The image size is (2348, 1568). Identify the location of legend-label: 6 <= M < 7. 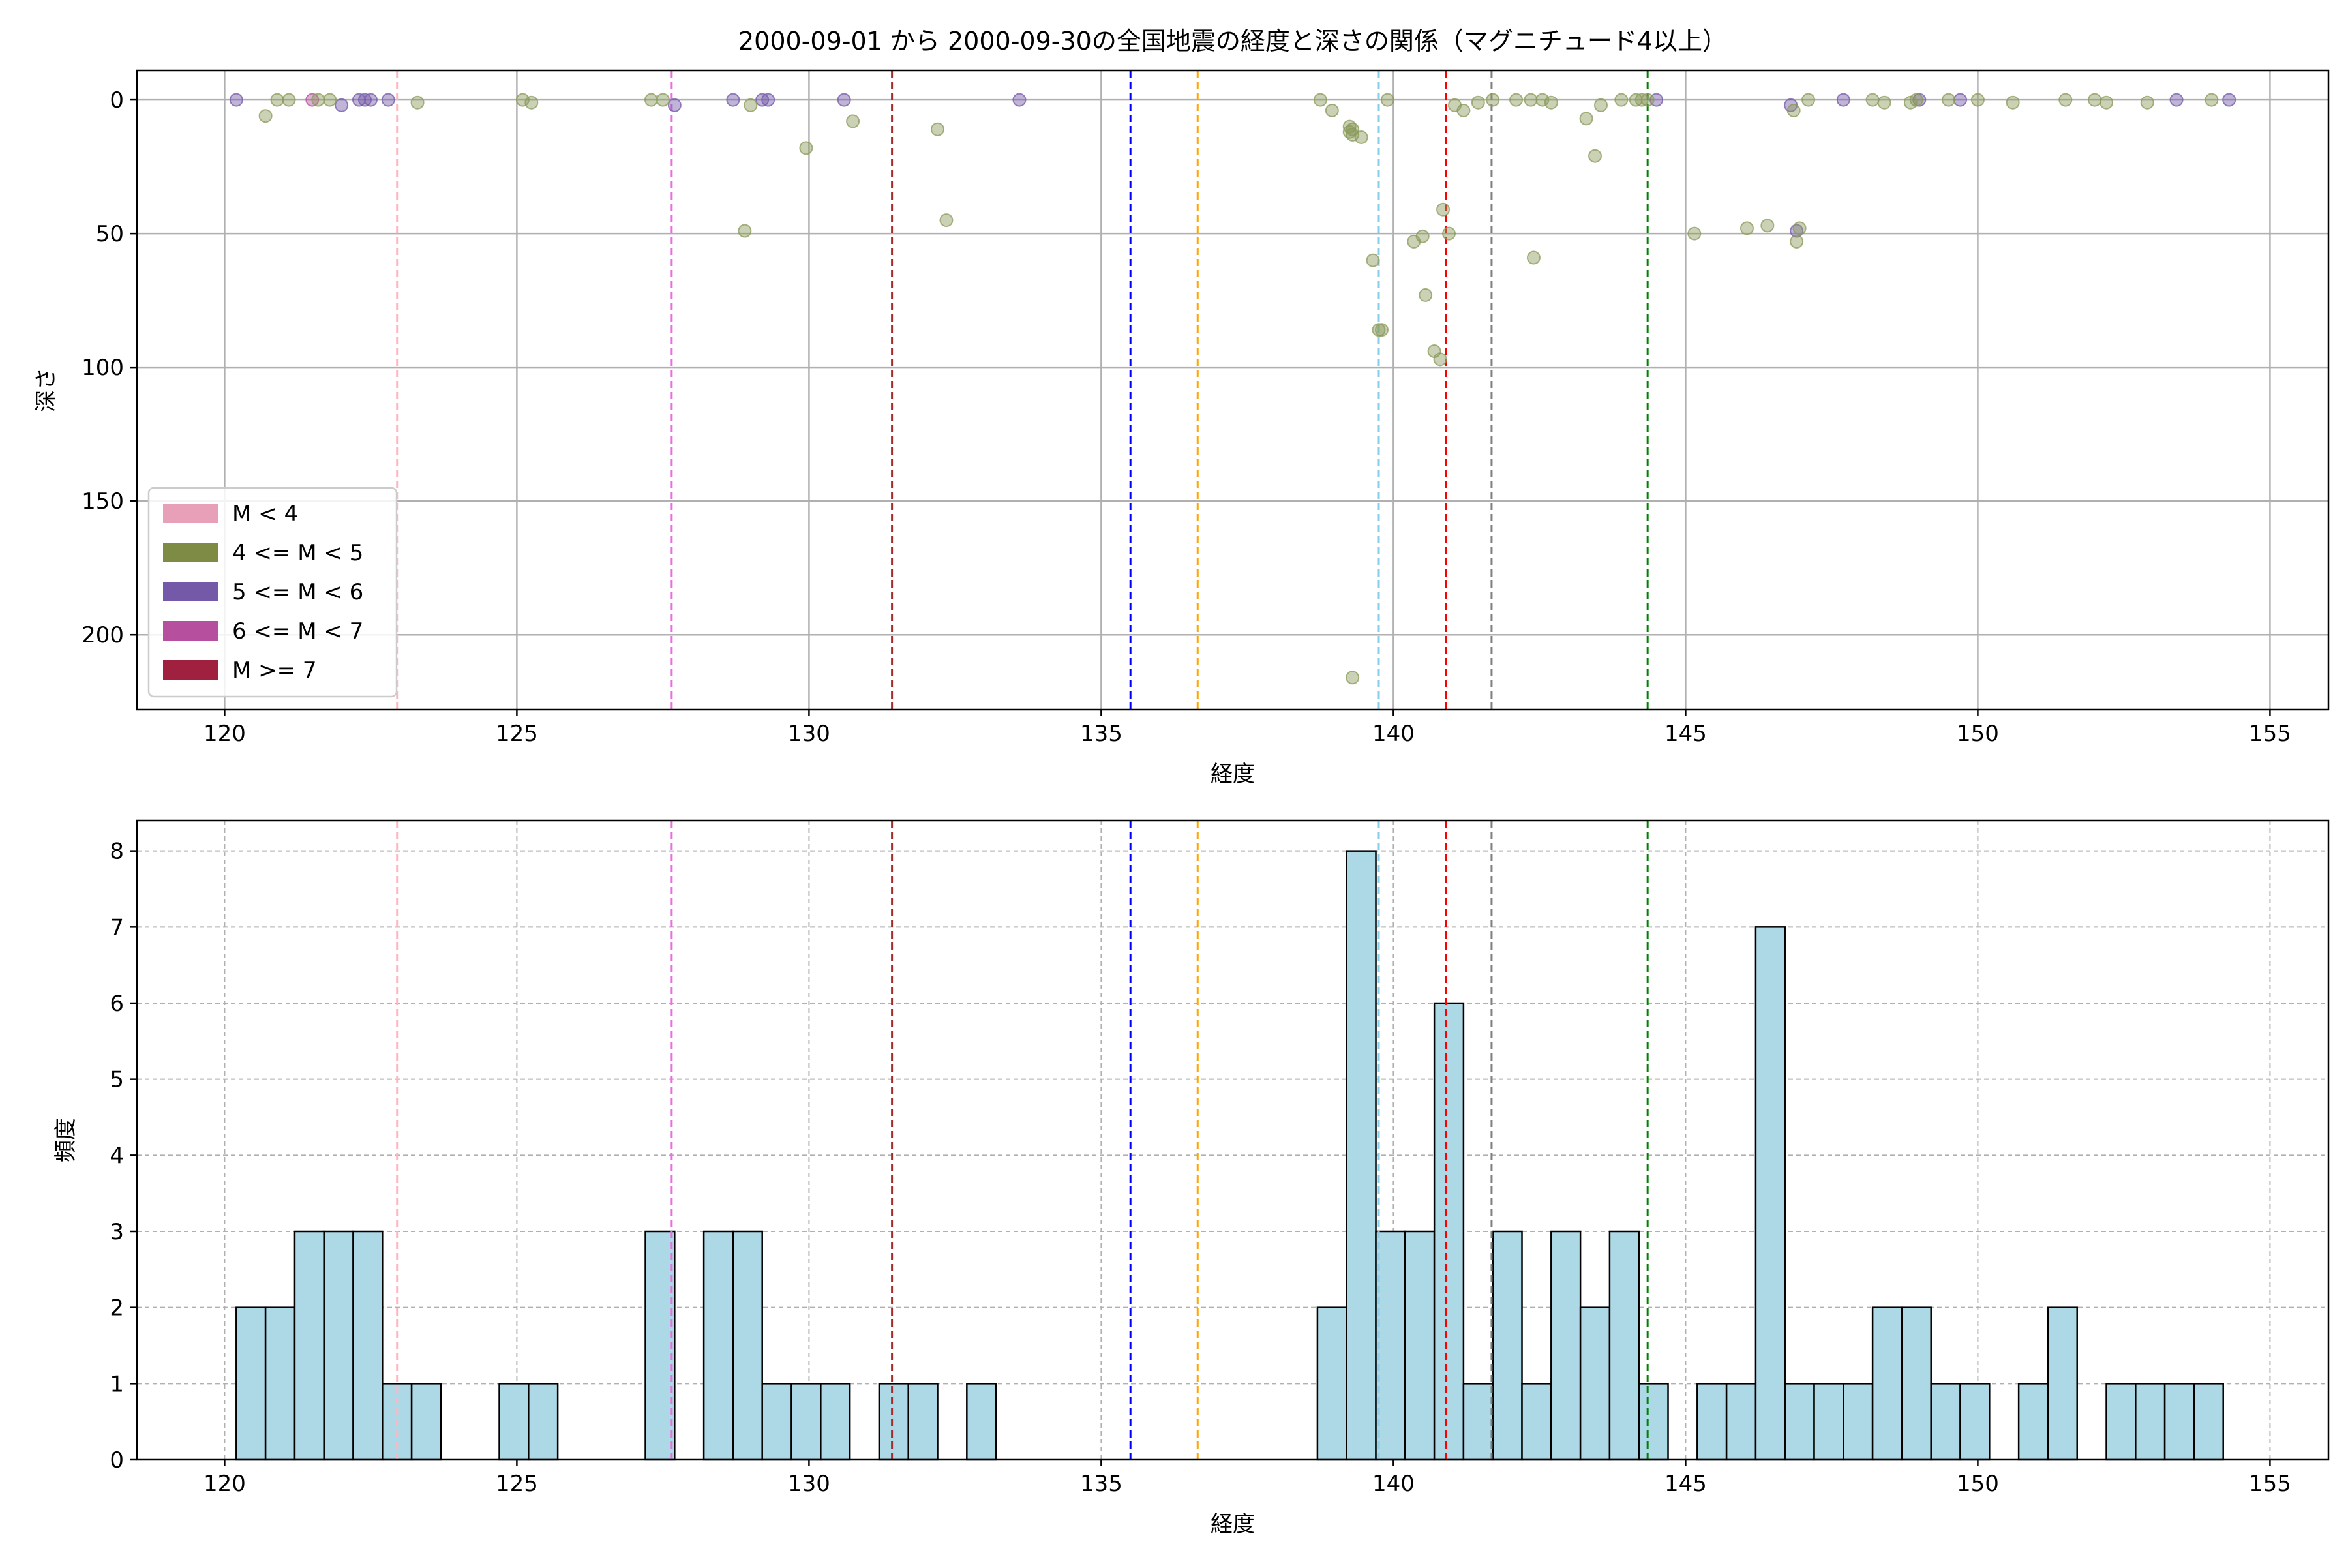
(298, 631).